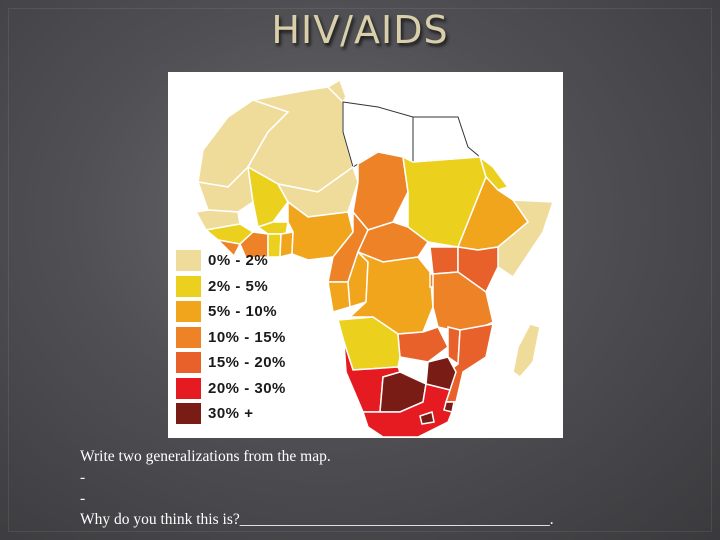 This screenshot has width=720, height=540. Describe the element at coordinates (526, 351) in the screenshot. I see `region-madagascar` at that location.